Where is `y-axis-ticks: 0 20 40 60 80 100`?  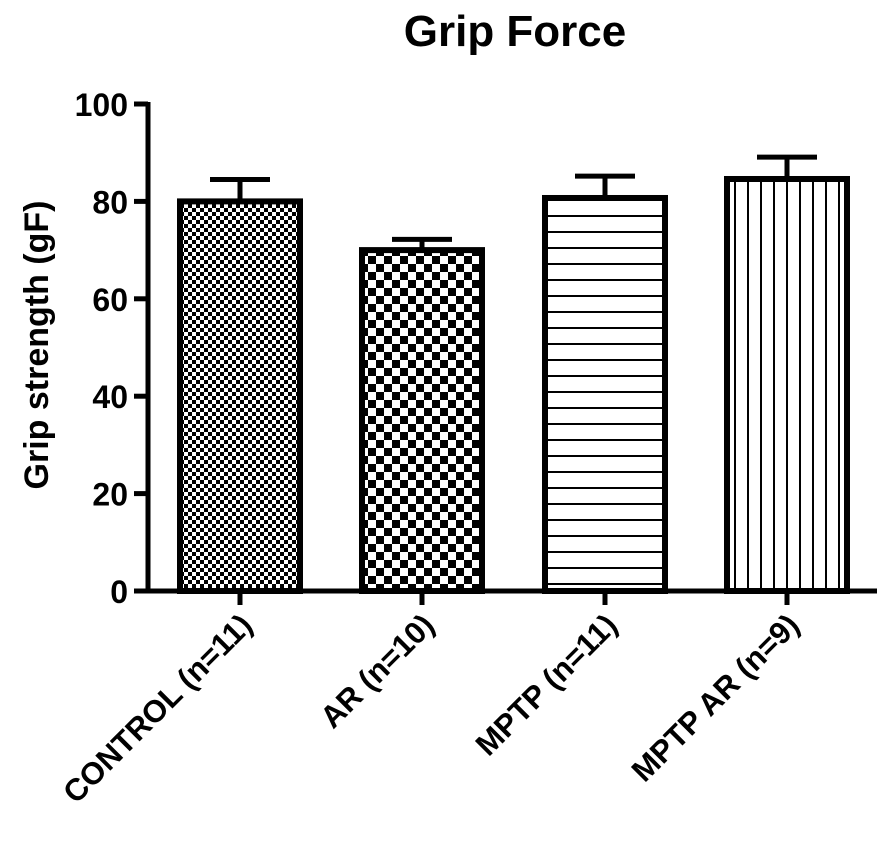
y-axis-ticks: 0 20 40 60 80 100 is located at coordinates (111, 348).